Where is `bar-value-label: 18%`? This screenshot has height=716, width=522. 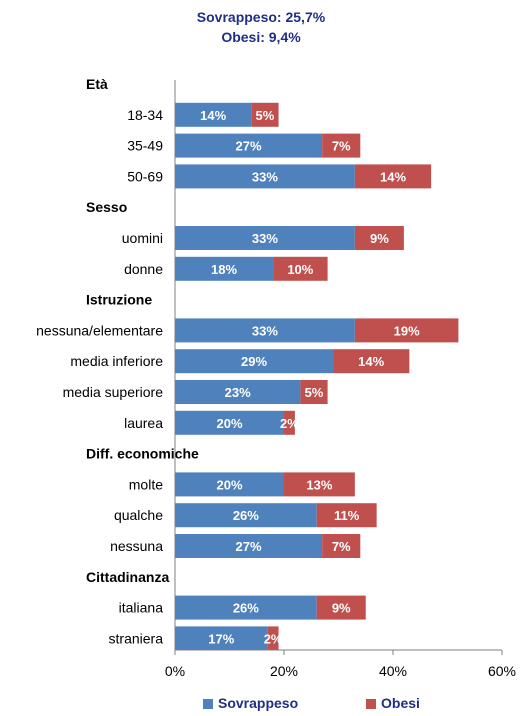 bar-value-label: 18% is located at coordinates (224, 269).